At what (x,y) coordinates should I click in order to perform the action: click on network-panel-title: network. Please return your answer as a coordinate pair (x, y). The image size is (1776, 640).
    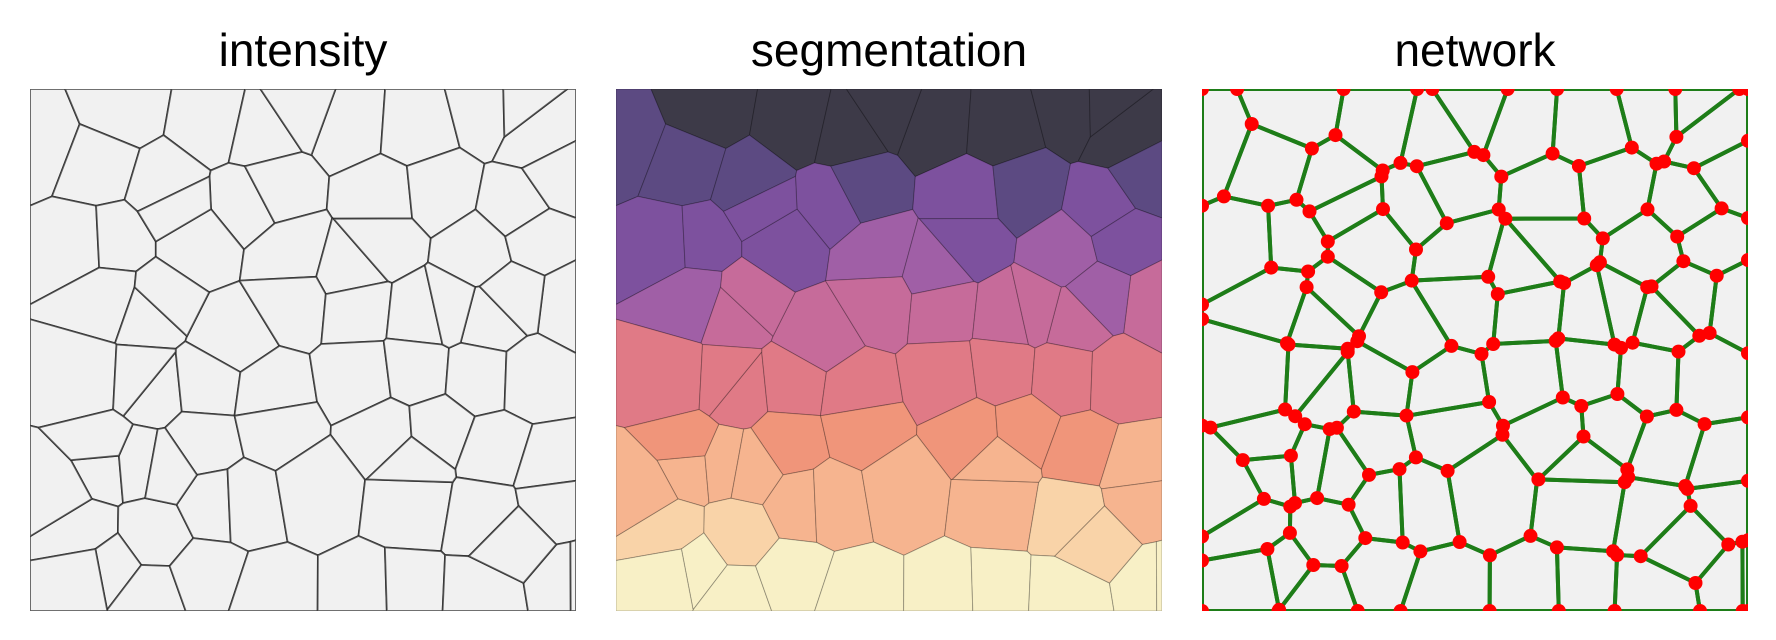
    Looking at the image, I should click on (1475, 50).